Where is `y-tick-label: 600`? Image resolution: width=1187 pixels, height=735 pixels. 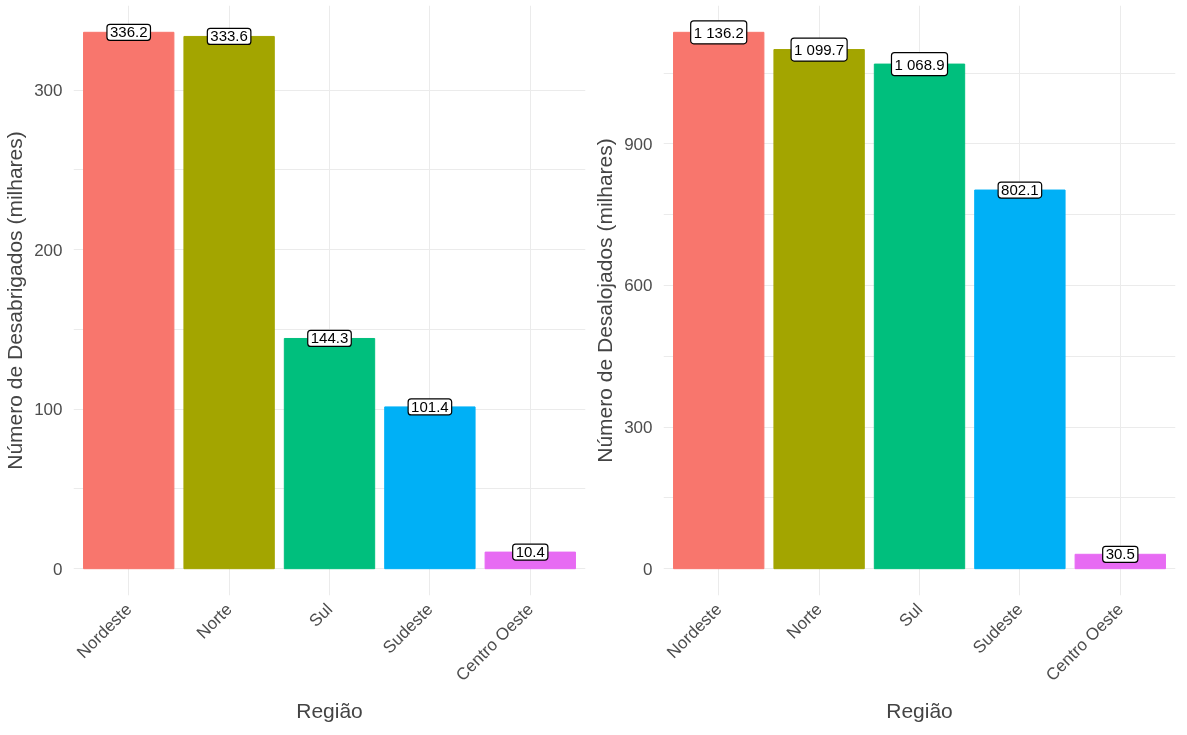 y-tick-label: 600 is located at coordinates (638, 286).